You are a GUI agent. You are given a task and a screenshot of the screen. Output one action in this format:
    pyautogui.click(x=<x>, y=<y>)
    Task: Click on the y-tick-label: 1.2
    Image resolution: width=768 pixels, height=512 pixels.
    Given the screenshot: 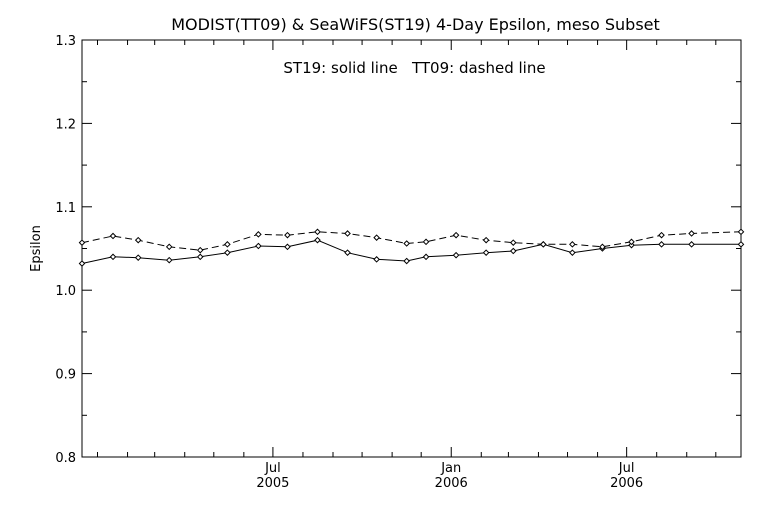 What is the action you would take?
    pyautogui.click(x=65, y=124)
    